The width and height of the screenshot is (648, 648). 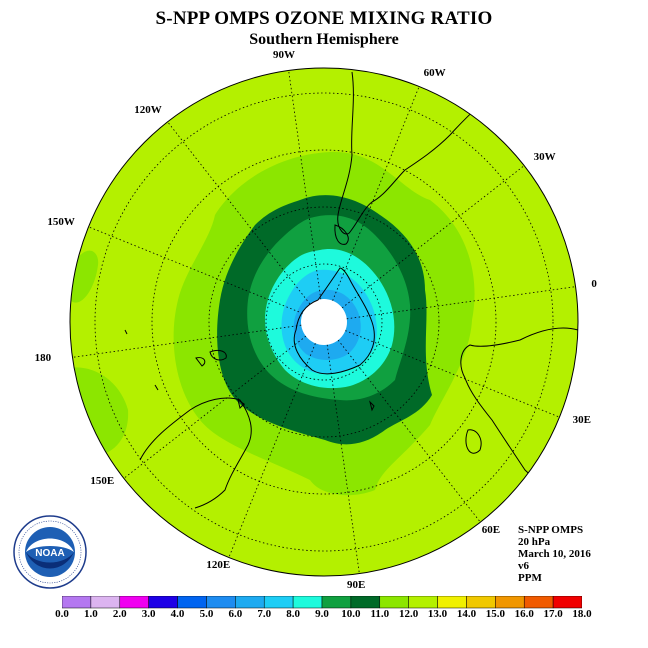 I want to click on longitude-label: 90E, so click(x=356, y=585).